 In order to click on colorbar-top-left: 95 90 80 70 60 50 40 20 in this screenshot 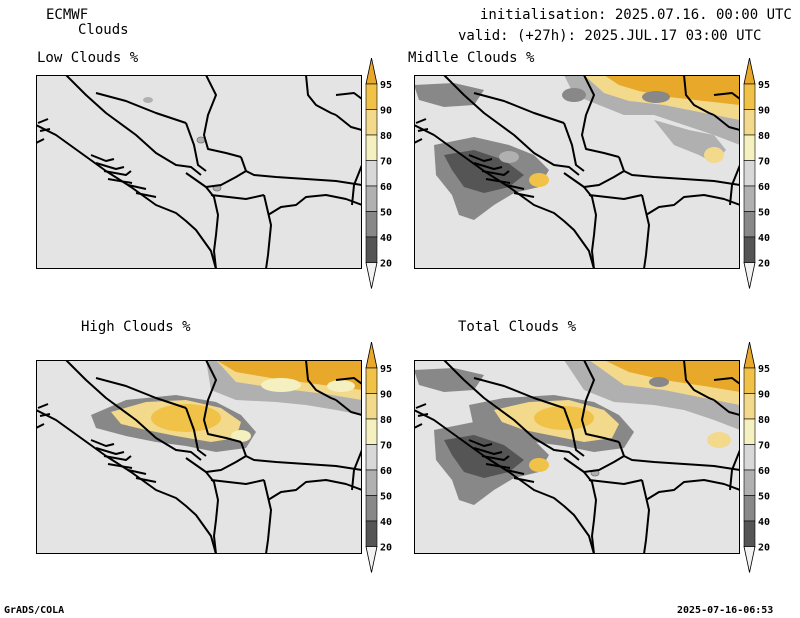, I will do `click(385, 176)`.